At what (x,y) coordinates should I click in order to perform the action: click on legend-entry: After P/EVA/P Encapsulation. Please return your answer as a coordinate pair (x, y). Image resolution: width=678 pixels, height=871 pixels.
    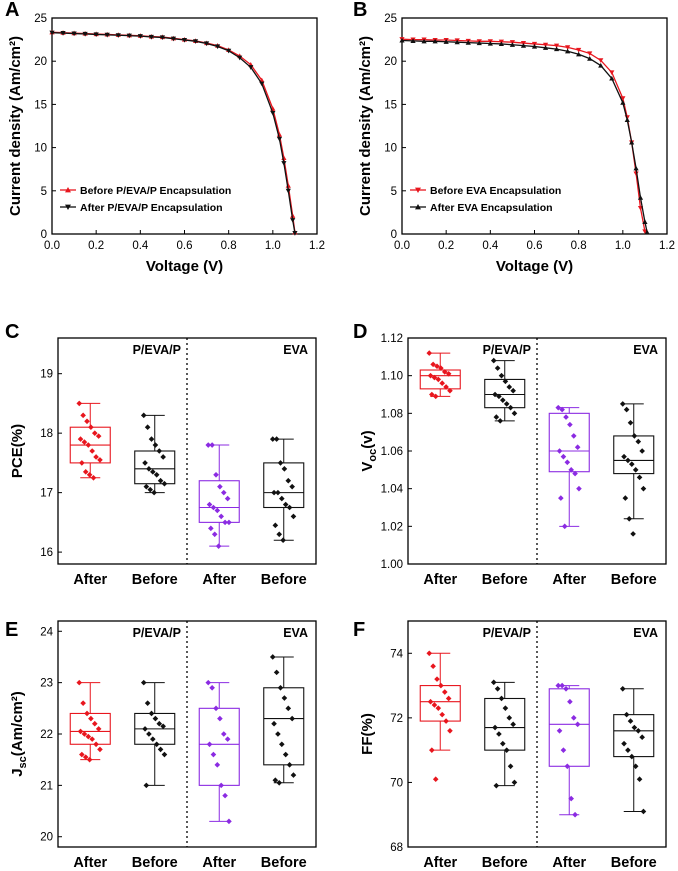
    Looking at the image, I should click on (151, 208).